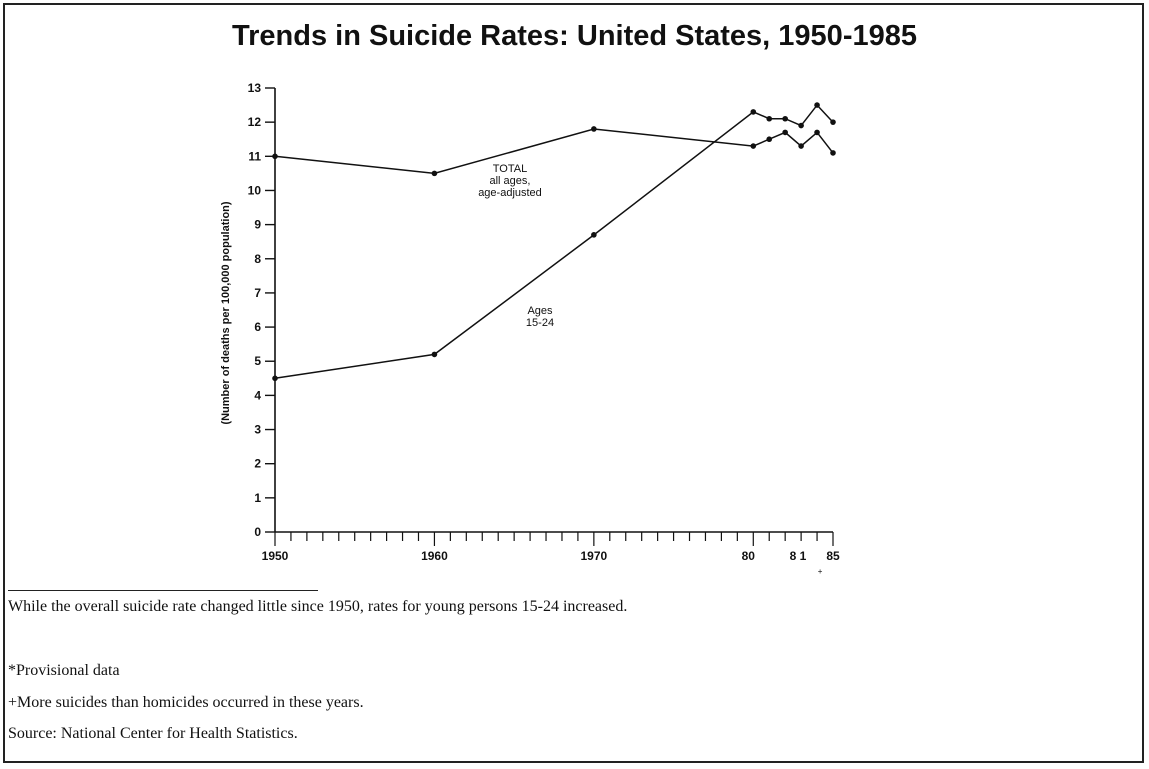 This screenshot has width=1149, height=769. What do you see at coordinates (257, 327) in the screenshot?
I see `y-tick-label: 6` at bounding box center [257, 327].